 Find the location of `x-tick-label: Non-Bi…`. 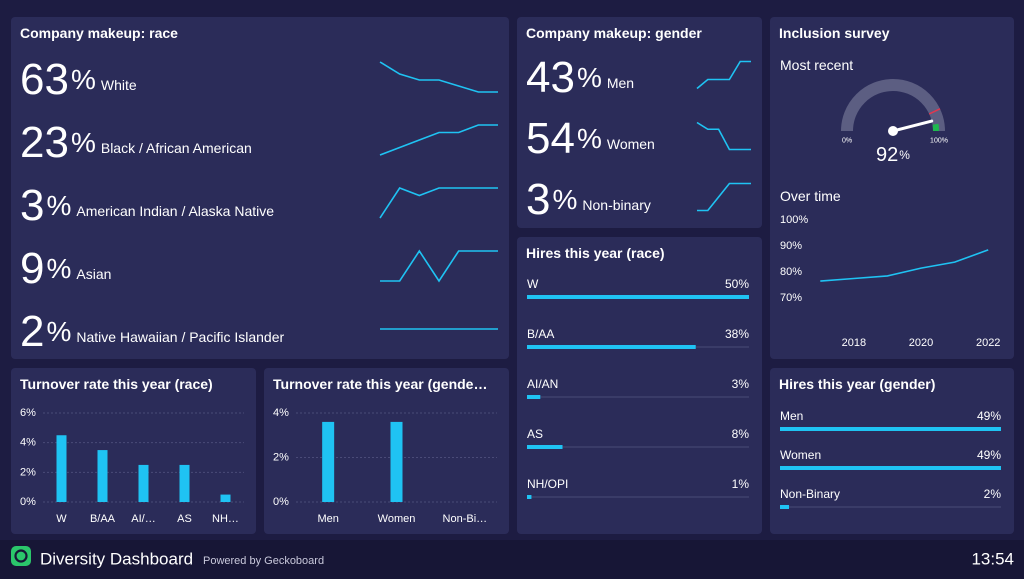

x-tick-label: Non-Bi… is located at coordinates (465, 519).